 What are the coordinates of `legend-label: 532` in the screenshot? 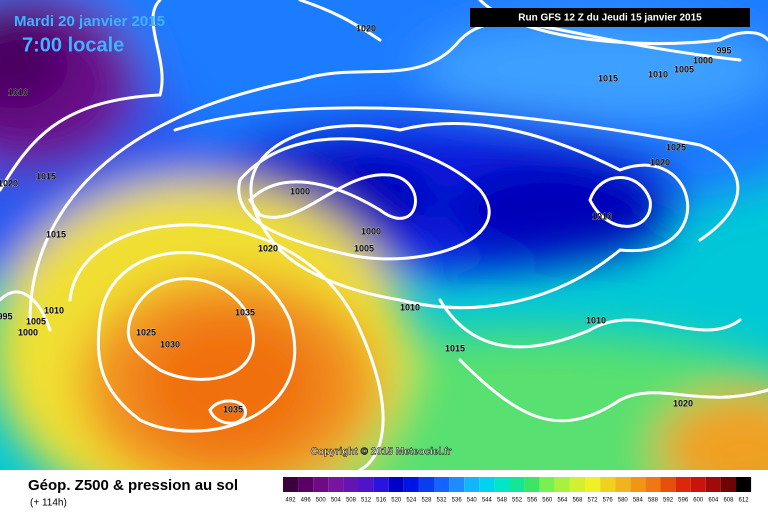 It's located at (442, 501).